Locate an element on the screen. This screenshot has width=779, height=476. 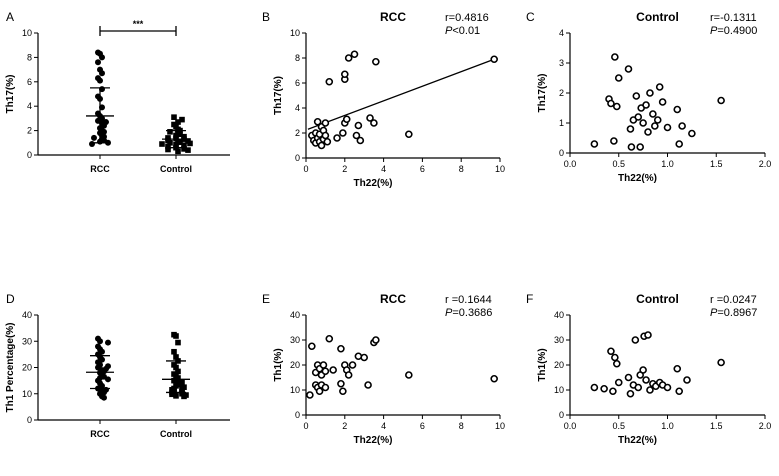
chart-title: RCC is located at coordinates (393, 17).